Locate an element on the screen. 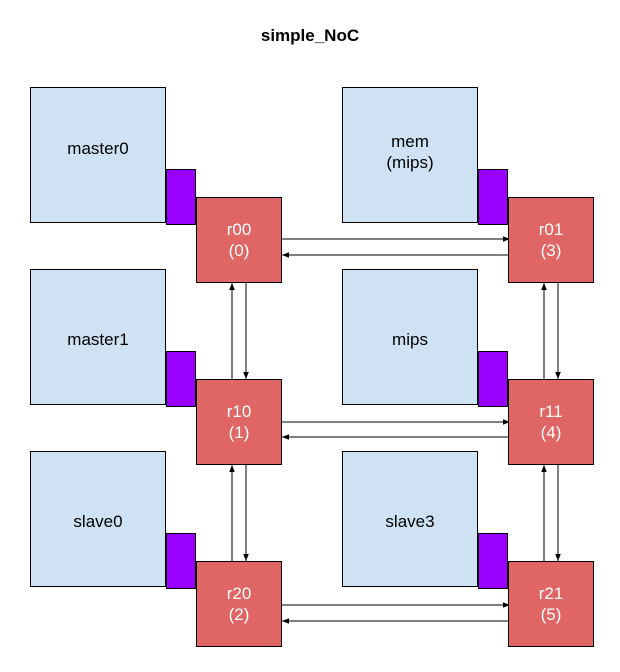 The image size is (620, 672). router-r01-id: (3) is located at coordinates (551, 250).